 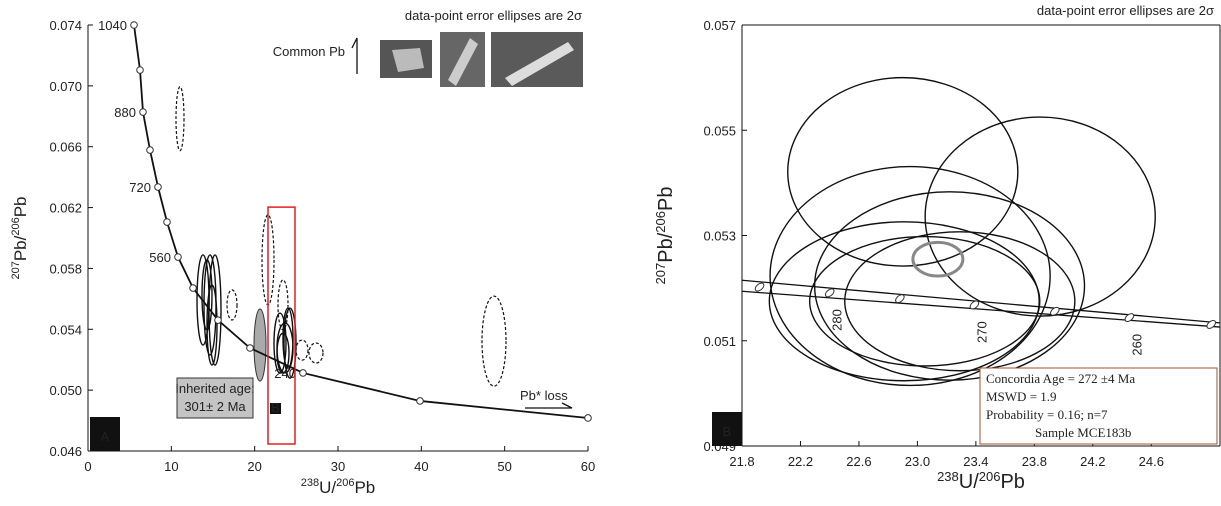 What do you see at coordinates (1034, 461) in the screenshot?
I see `x-tick-label: 23.8` at bounding box center [1034, 461].